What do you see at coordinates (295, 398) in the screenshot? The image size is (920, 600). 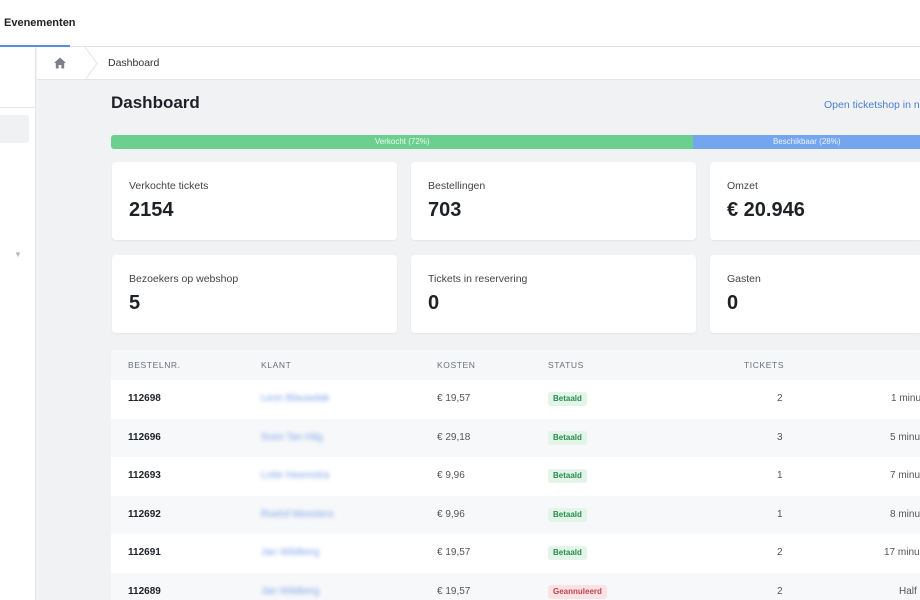 I see `customer-name-link: Leon Blauwdak` at bounding box center [295, 398].